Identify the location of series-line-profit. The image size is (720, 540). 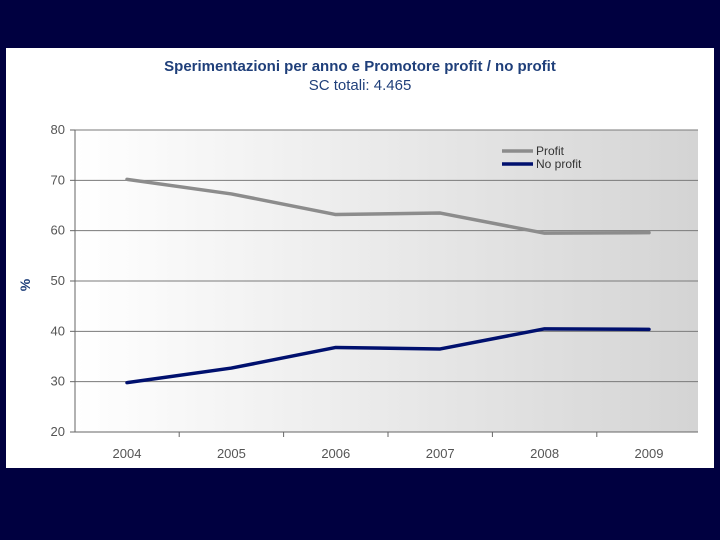
(388, 206).